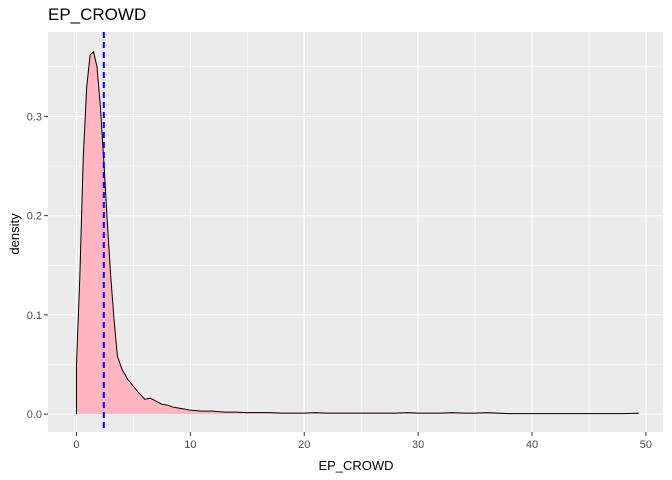 Image resolution: width=672 pixels, height=480 pixels. I want to click on x-tick-label: 20, so click(304, 445).